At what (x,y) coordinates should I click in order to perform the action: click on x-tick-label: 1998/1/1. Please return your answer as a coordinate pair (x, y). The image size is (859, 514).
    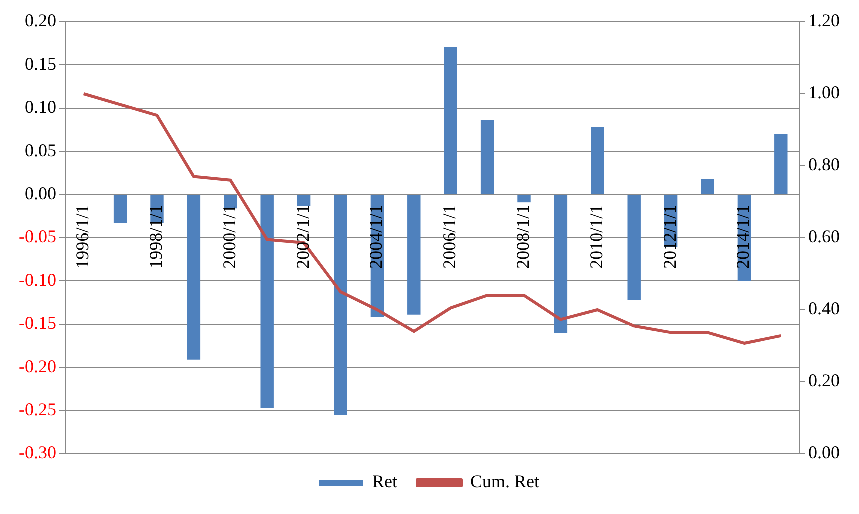
    Looking at the image, I should click on (156, 236).